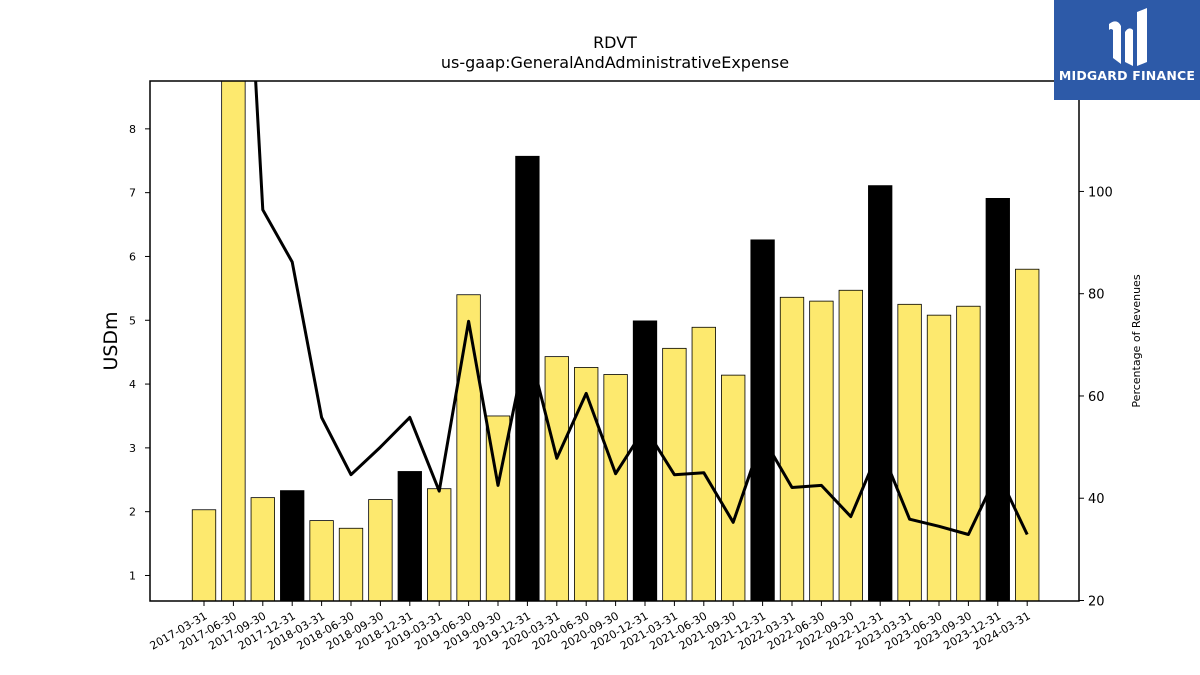 The height and width of the screenshot is (675, 1200). What do you see at coordinates (132, 448) in the screenshot?
I see `y-tick-label: 3` at bounding box center [132, 448].